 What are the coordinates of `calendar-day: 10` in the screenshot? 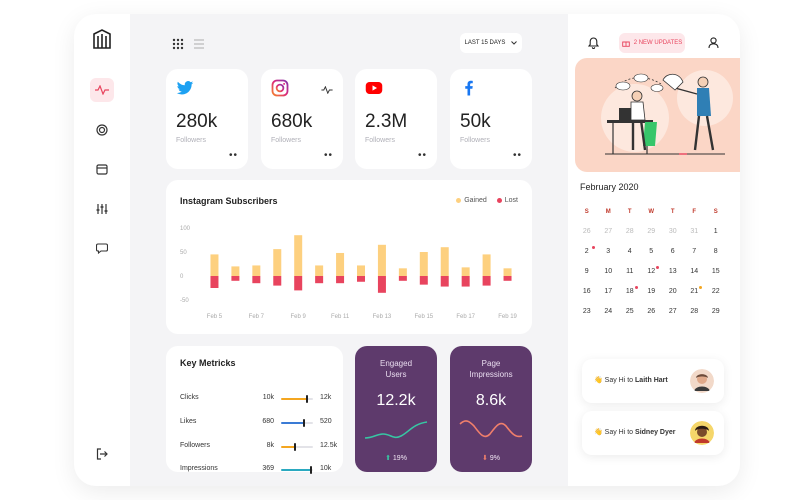 It's located at (608, 271).